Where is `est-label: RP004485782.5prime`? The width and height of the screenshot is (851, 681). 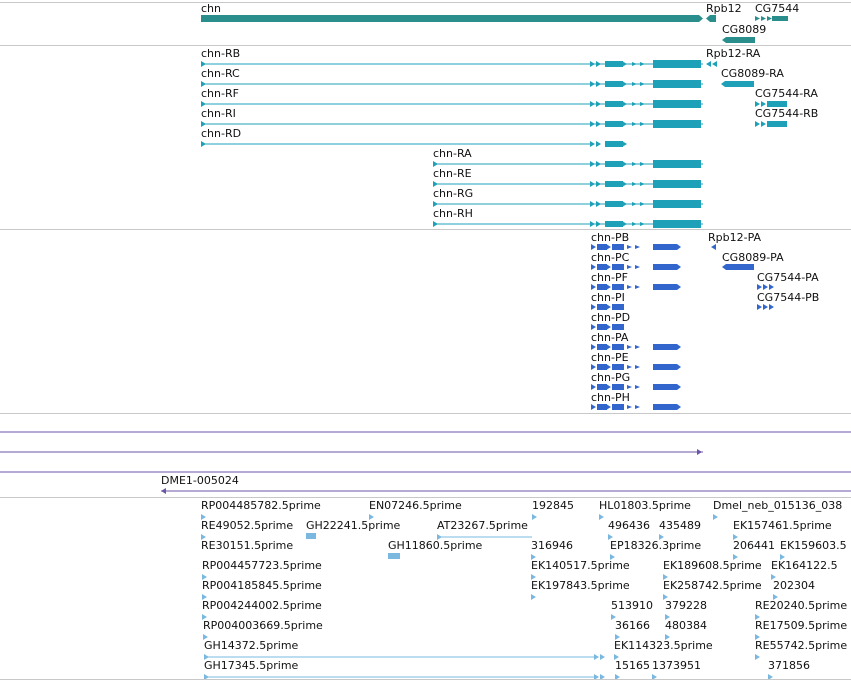
est-label: RP004485782.5prime is located at coordinates (261, 505).